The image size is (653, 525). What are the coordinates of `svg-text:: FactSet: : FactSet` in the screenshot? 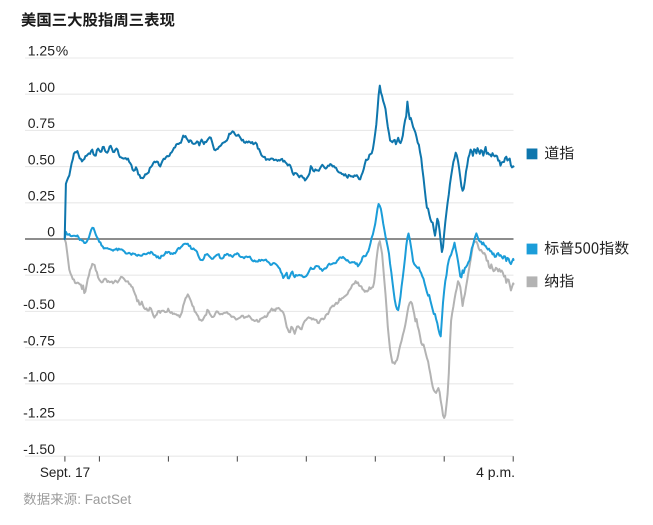 It's located at (104, 499).